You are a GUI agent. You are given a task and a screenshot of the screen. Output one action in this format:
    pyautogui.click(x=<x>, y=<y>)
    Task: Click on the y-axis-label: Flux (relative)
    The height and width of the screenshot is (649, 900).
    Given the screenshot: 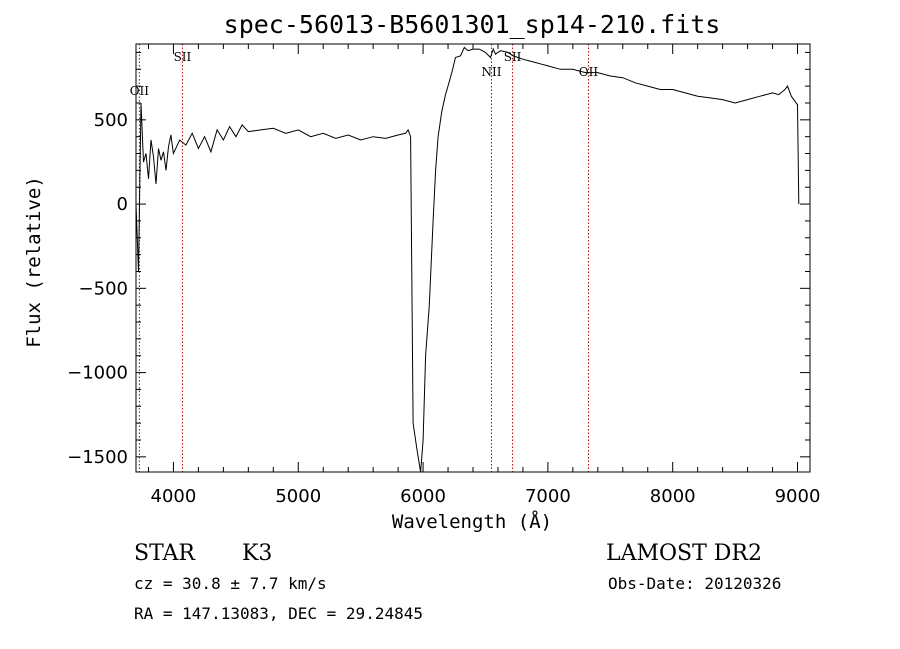 What is the action you would take?
    pyautogui.click(x=34, y=262)
    